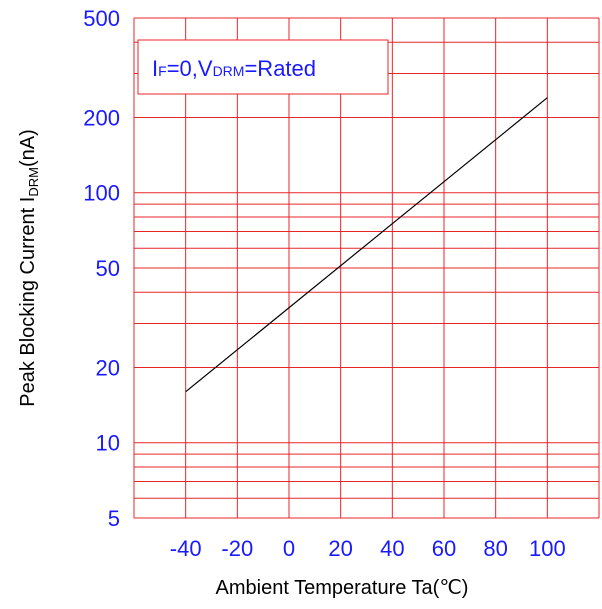  I want to click on x-tick-label: 0, so click(289, 548).